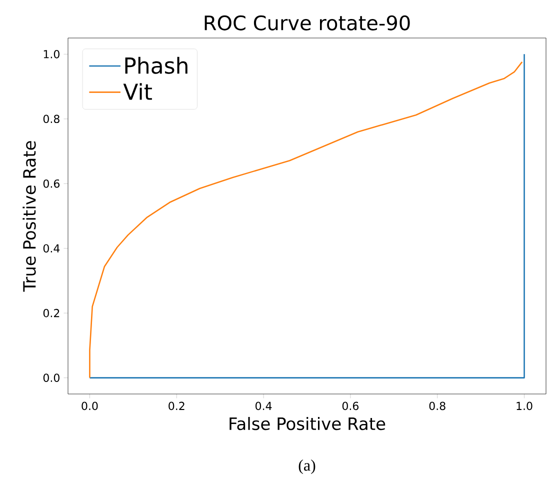  Describe the element at coordinates (51, 378) in the screenshot. I see `y-tick-label: 0.0` at that location.